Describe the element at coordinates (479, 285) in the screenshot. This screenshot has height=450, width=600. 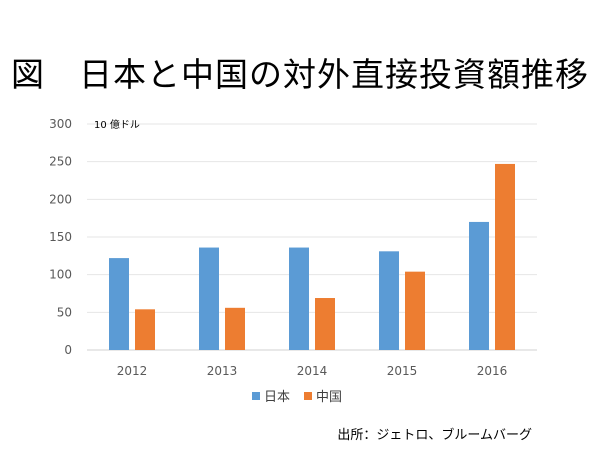
I see `bar-日本-2016` at that location.